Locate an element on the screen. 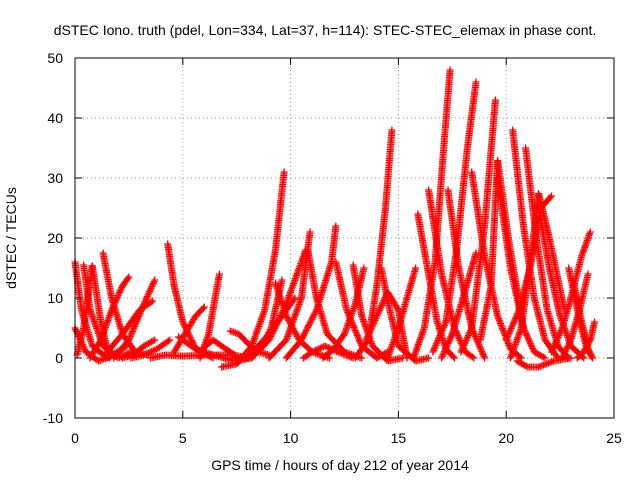  x-tick-label: 10 is located at coordinates (291, 438).